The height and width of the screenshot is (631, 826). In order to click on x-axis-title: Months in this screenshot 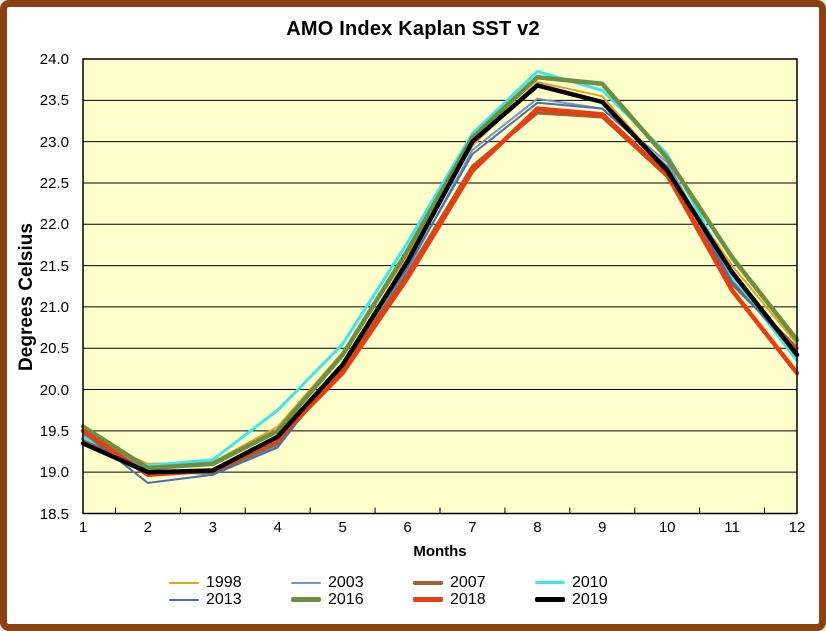, I will do `click(440, 551)`.